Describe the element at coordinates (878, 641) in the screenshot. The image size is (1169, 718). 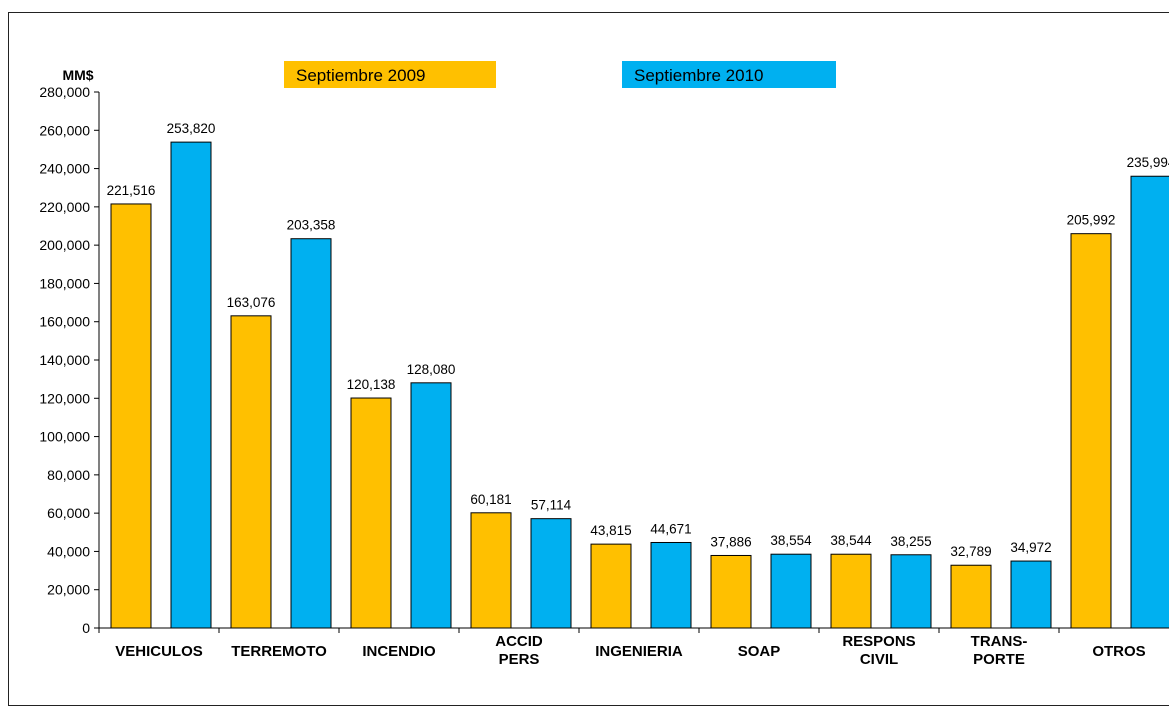
I see `category-label: RESPONS` at that location.